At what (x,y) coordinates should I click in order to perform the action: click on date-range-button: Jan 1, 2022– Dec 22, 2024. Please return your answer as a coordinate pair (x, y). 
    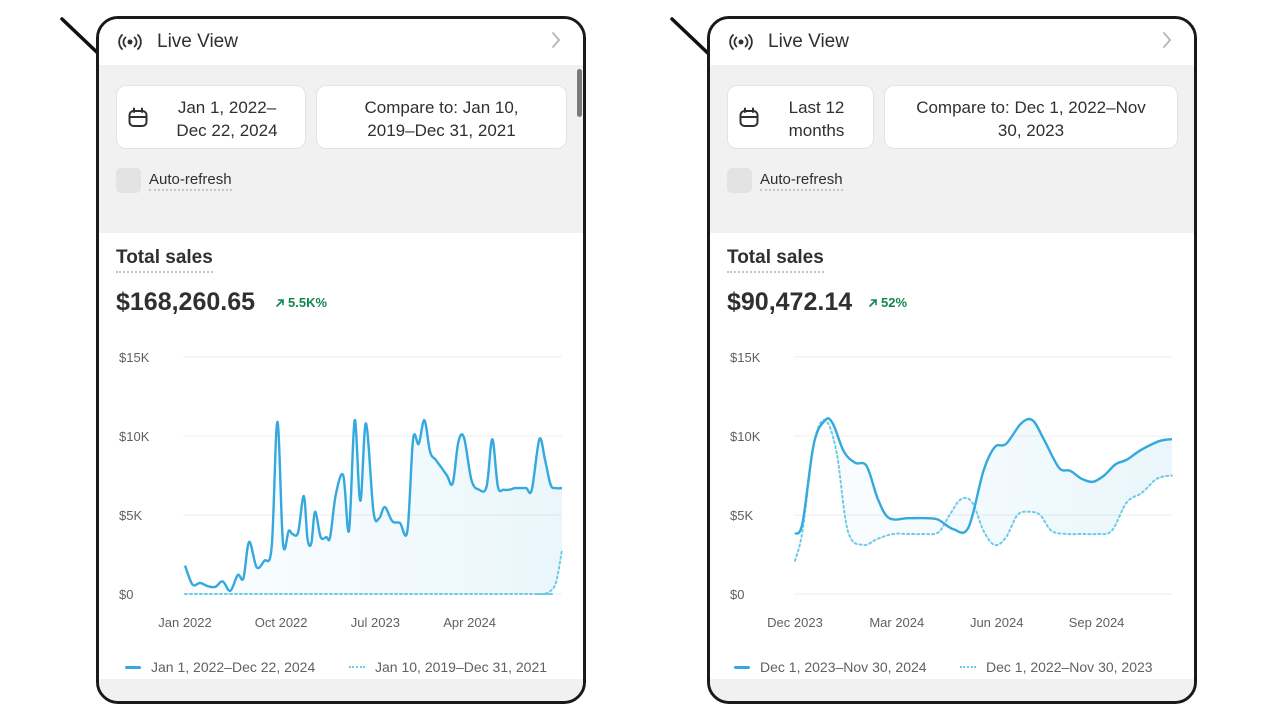
    Looking at the image, I should click on (211, 117).